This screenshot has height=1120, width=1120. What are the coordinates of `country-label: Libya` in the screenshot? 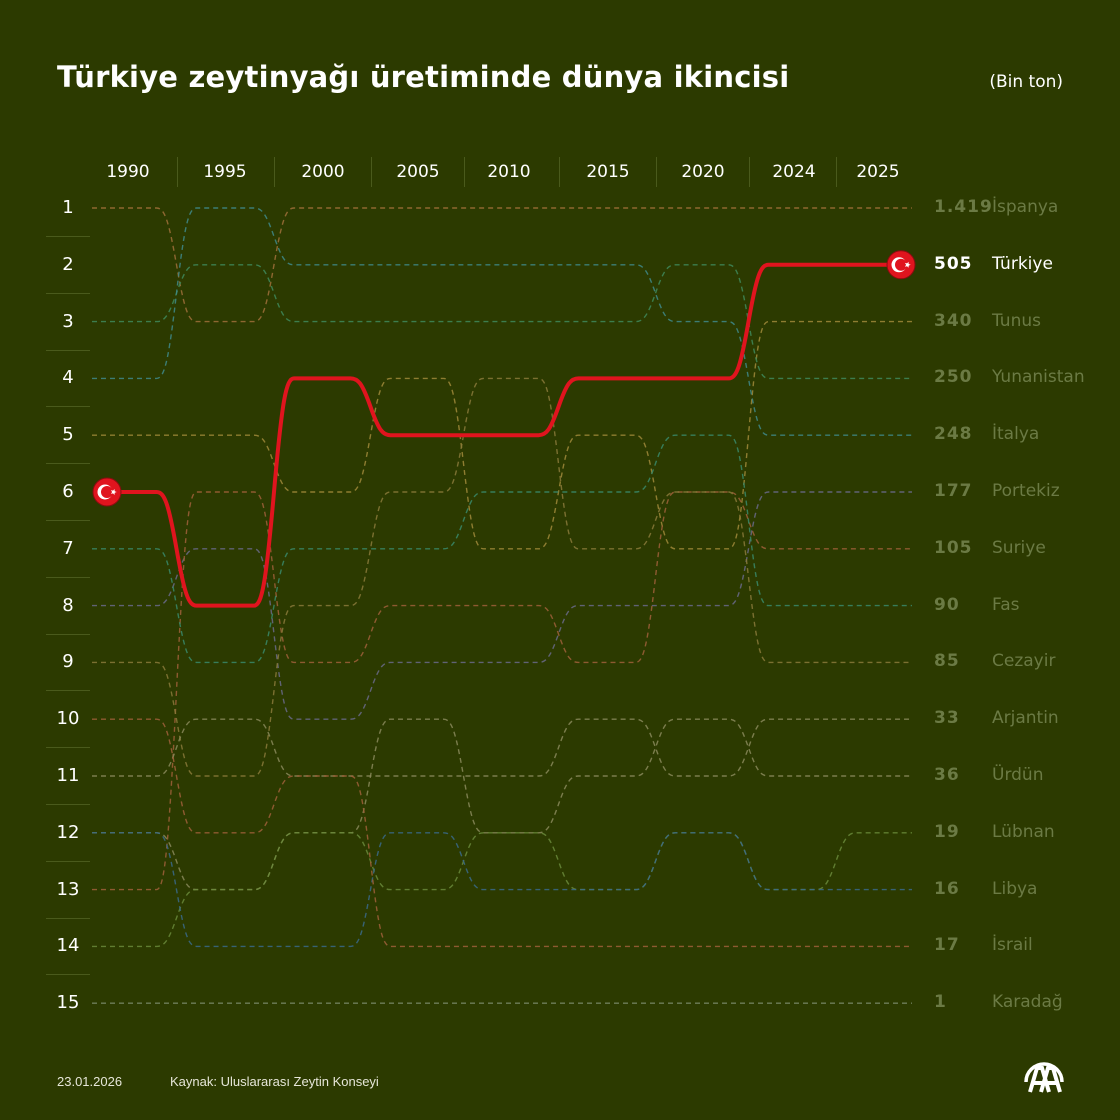 It's located at (1015, 888).